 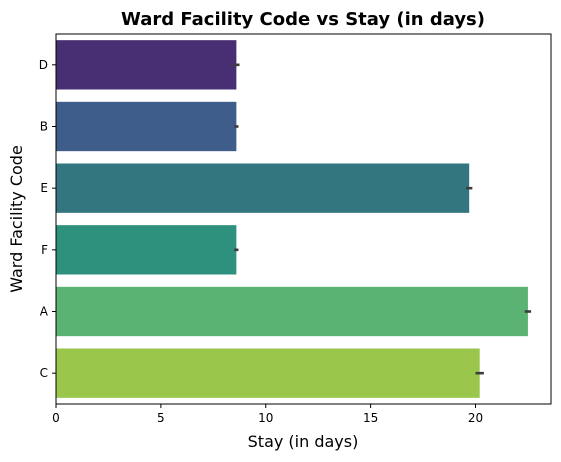 I want to click on bar-F, so click(x=146, y=250).